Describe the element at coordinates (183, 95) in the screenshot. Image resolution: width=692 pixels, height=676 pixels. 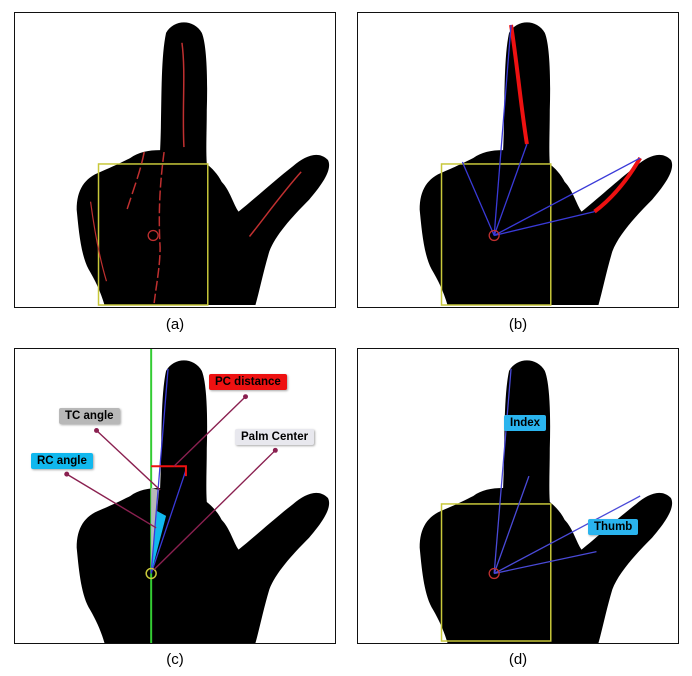
I see `skeleton-index` at that location.